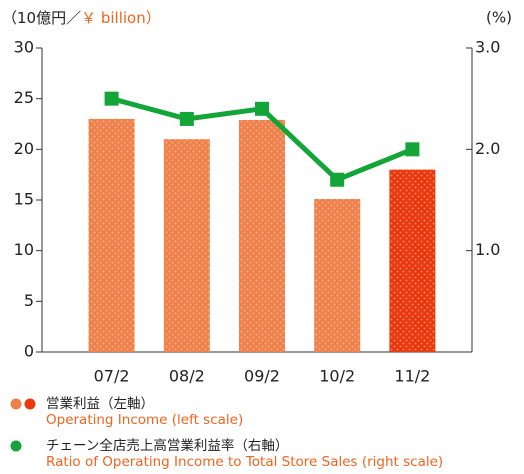  What do you see at coordinates (412, 376) in the screenshot?
I see `x-tick-label: 11/2` at bounding box center [412, 376].